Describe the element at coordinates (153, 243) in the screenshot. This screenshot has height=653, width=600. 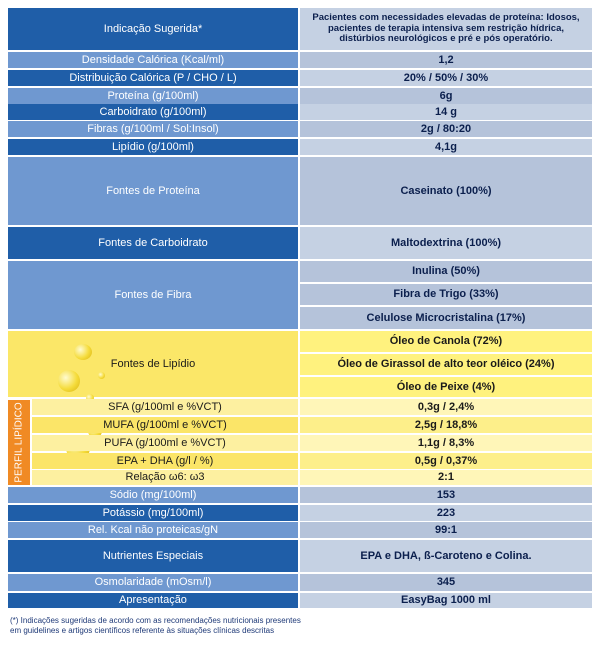
I see `fontes-carboidrato-label: Fontes de Carboidrato` at that location.